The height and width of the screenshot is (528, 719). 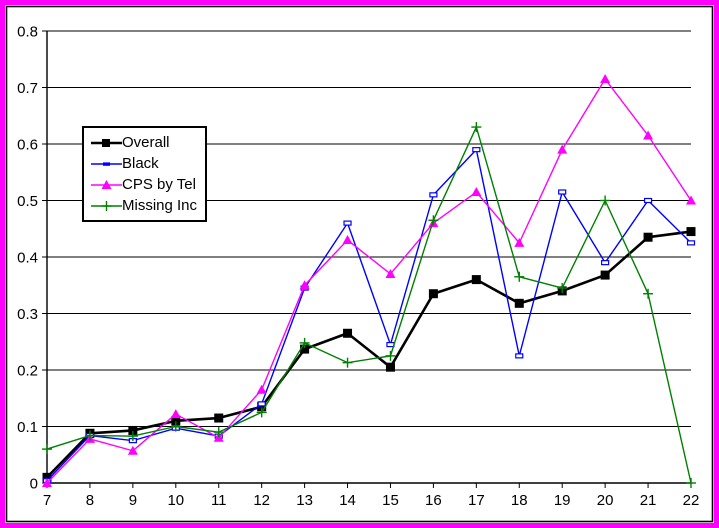 I want to click on svg-text: 13, so click(x=304, y=500).